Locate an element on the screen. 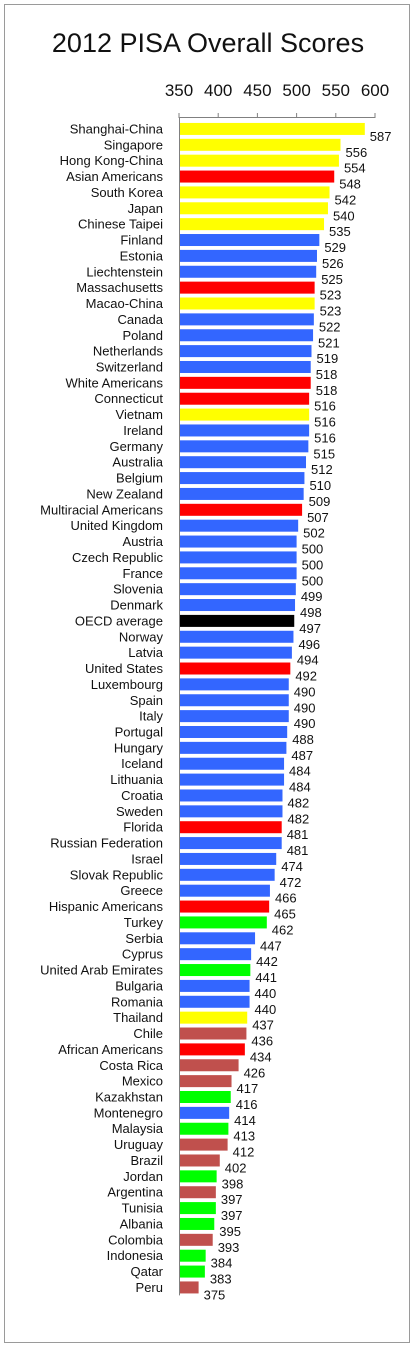  category-label: Australia is located at coordinates (137, 462).